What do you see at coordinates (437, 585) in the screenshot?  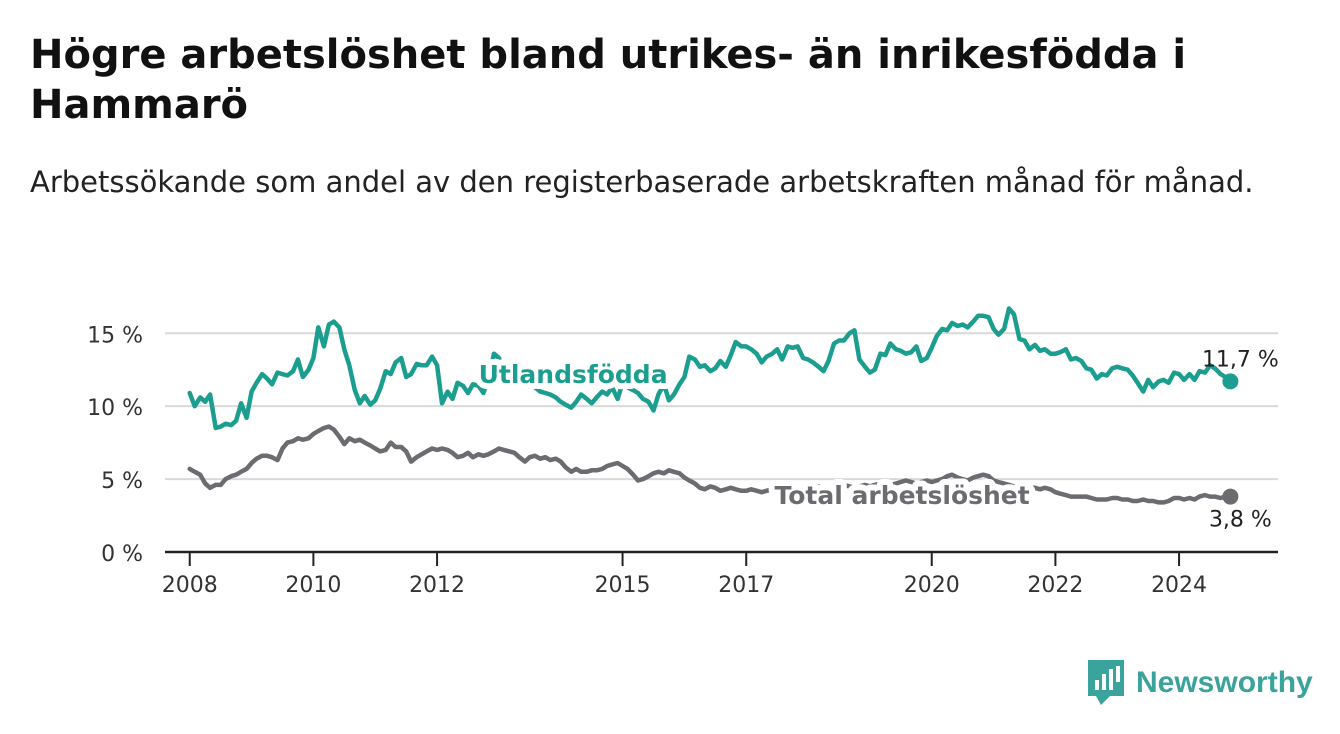 I see `x-tick-label: 2012` at bounding box center [437, 585].